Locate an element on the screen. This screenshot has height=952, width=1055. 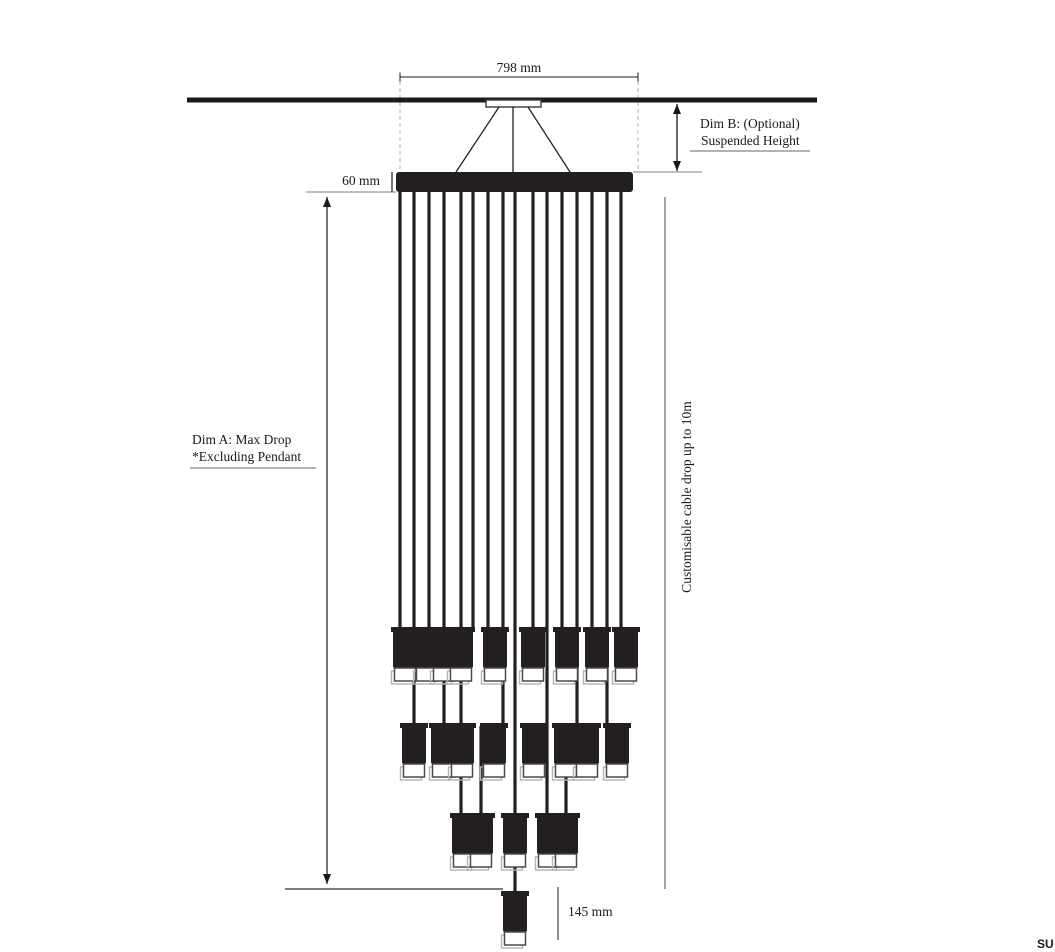
dim-b-arrowhead-bottom is located at coordinates (677, 166).